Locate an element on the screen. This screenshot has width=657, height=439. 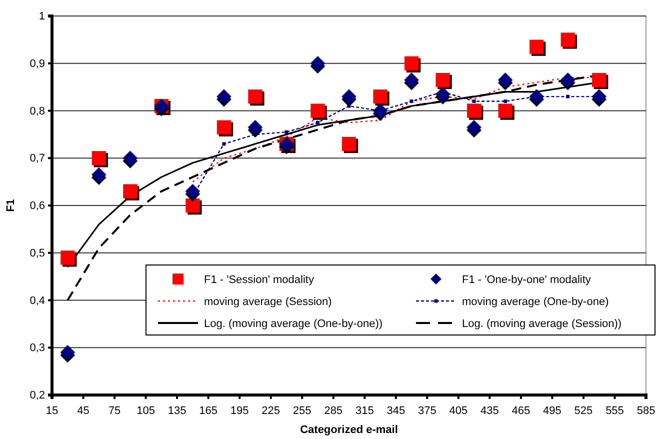
y-tick-label: 0,5 is located at coordinates (37, 253).